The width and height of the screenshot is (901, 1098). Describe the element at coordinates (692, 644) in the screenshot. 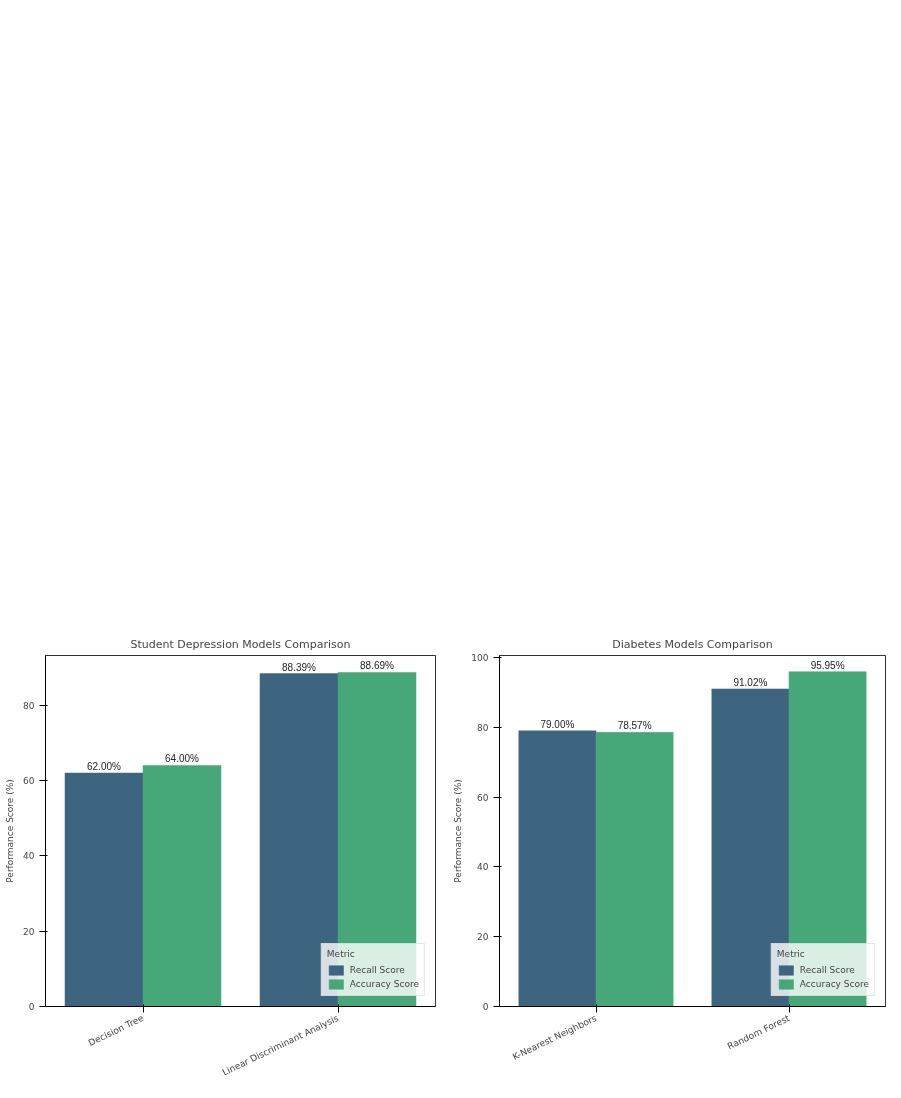

I see `chart-title: Diabetes Models Comparison` at that location.